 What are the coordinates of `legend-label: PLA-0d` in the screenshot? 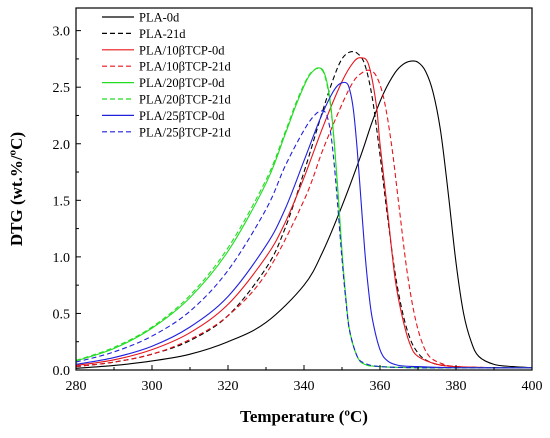 It's located at (159, 18).